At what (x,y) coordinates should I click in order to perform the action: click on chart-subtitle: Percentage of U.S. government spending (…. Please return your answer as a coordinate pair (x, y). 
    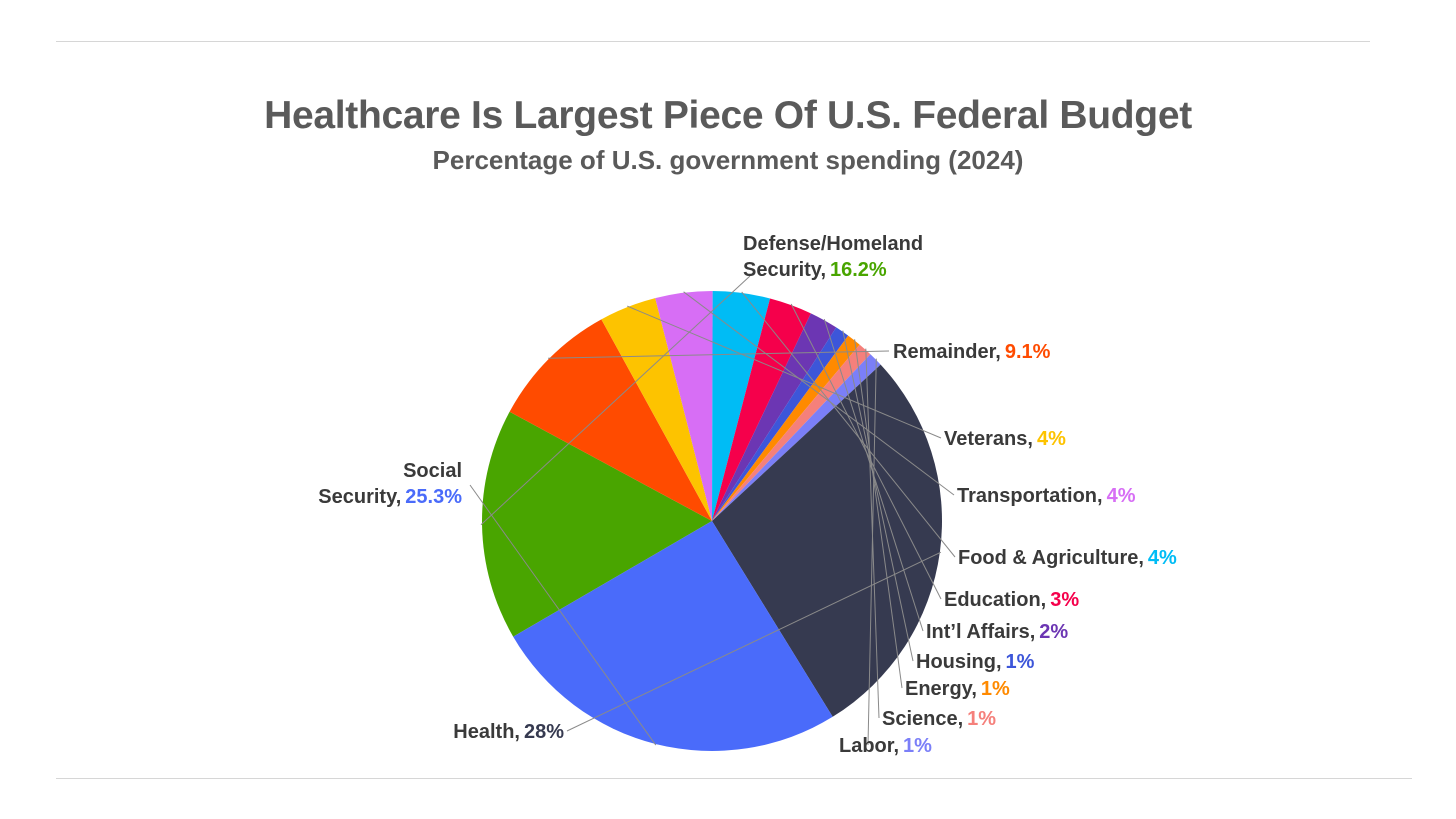
    Looking at the image, I should click on (728, 160).